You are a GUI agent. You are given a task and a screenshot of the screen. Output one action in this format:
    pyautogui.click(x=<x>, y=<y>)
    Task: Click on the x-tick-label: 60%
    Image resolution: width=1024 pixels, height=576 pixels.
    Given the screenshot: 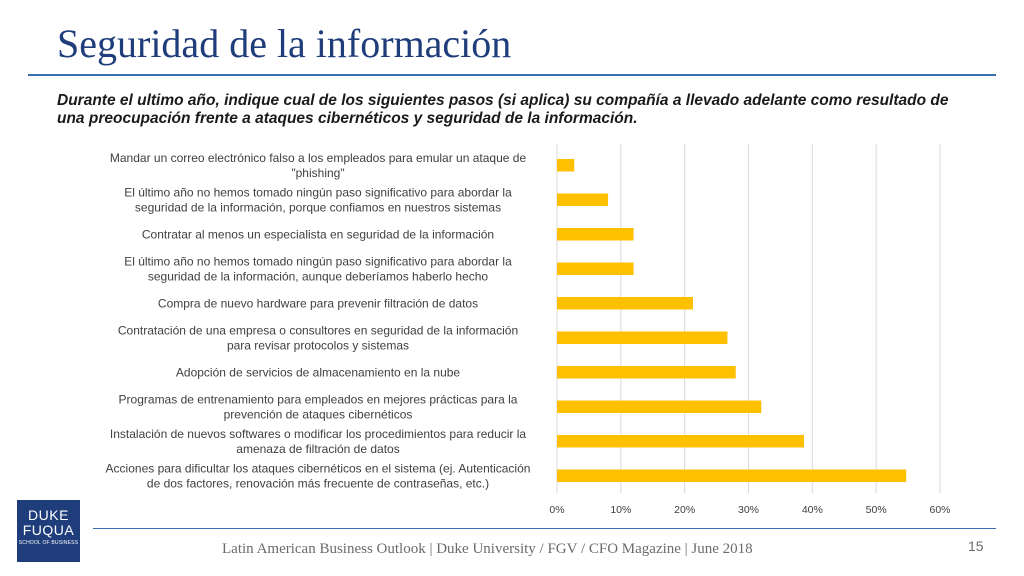 What is the action you would take?
    pyautogui.click(x=939, y=510)
    